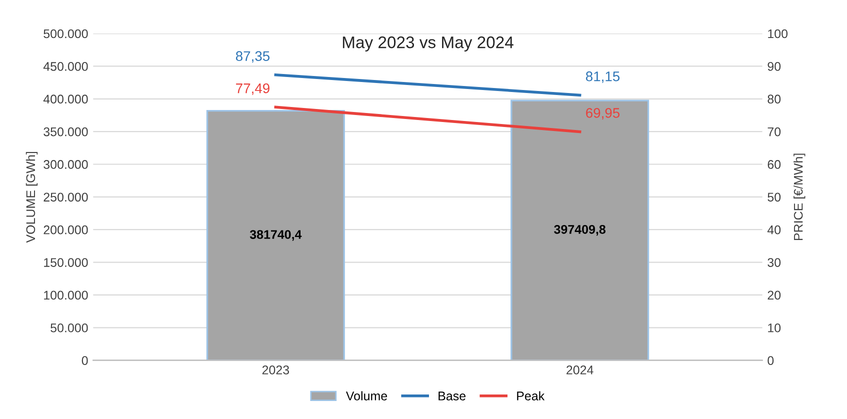 The image size is (847, 419). Describe the element at coordinates (774, 327) in the screenshot. I see `y2-tick-label: 10` at that location.